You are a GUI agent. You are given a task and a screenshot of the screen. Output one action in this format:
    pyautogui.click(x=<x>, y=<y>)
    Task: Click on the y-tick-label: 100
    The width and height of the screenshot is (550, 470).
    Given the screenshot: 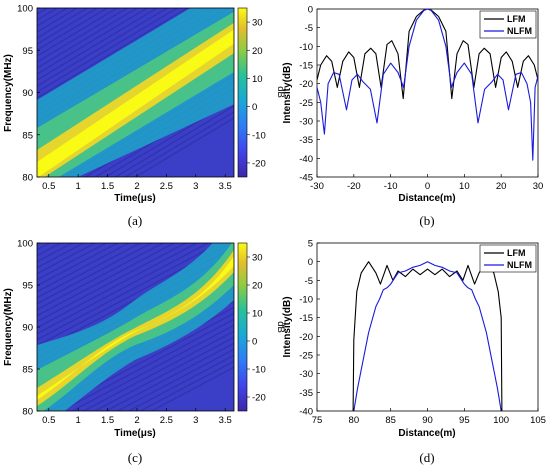 What is the action you would take?
    pyautogui.click(x=25, y=244)
    